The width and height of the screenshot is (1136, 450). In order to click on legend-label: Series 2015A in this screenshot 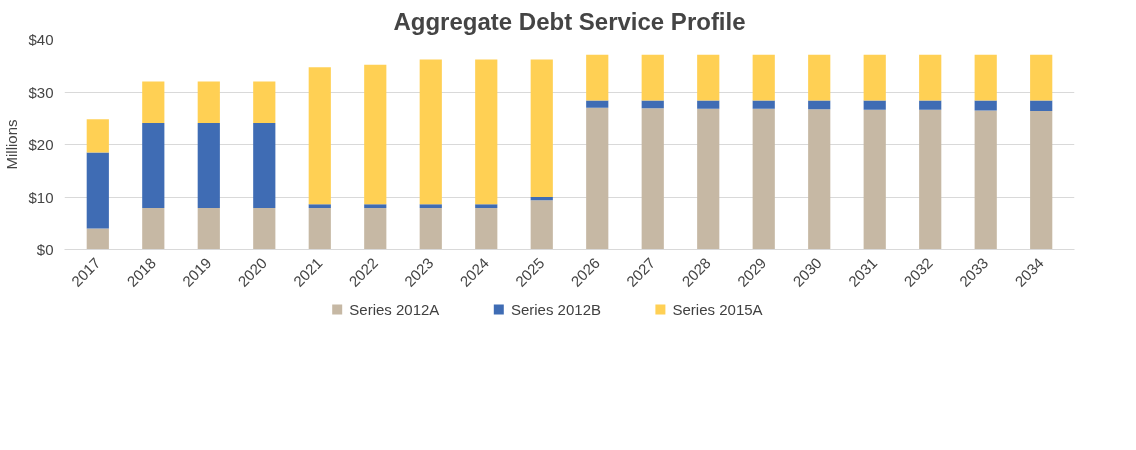, I will do `click(717, 309)`.